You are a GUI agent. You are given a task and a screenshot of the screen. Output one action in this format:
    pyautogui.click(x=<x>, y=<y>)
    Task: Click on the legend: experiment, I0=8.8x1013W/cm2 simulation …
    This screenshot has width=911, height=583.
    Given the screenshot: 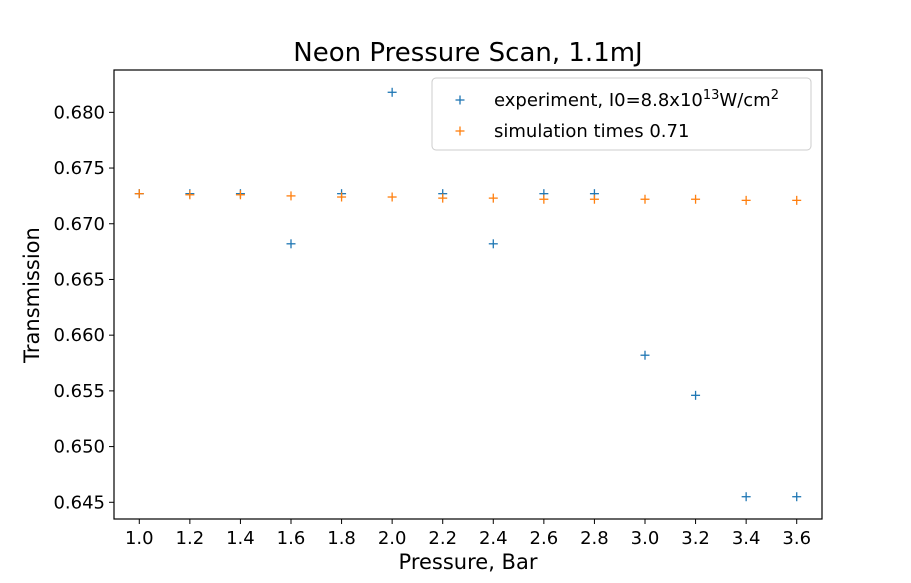 What is the action you would take?
    pyautogui.click(x=621, y=114)
    